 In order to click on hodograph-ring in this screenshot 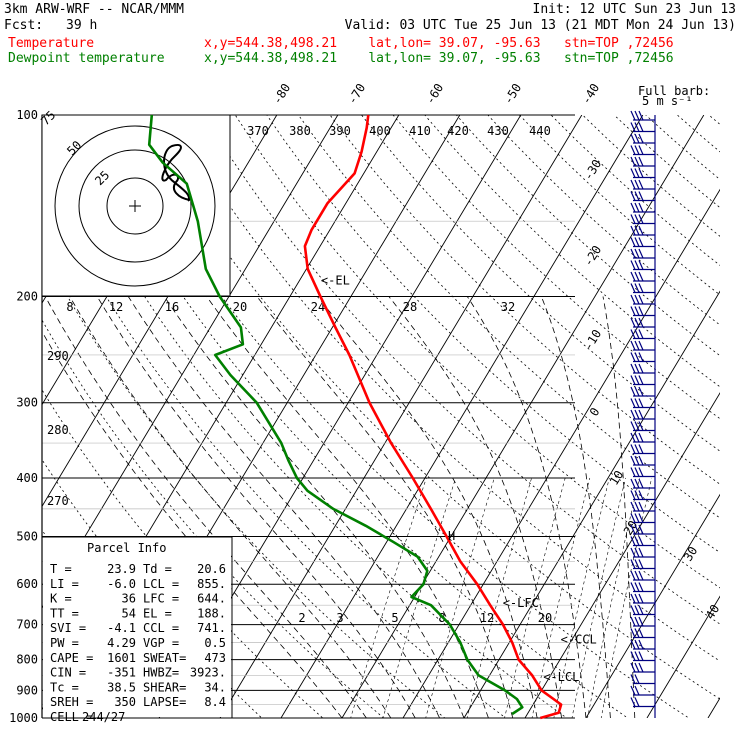, I will do `click(135, 206)`.